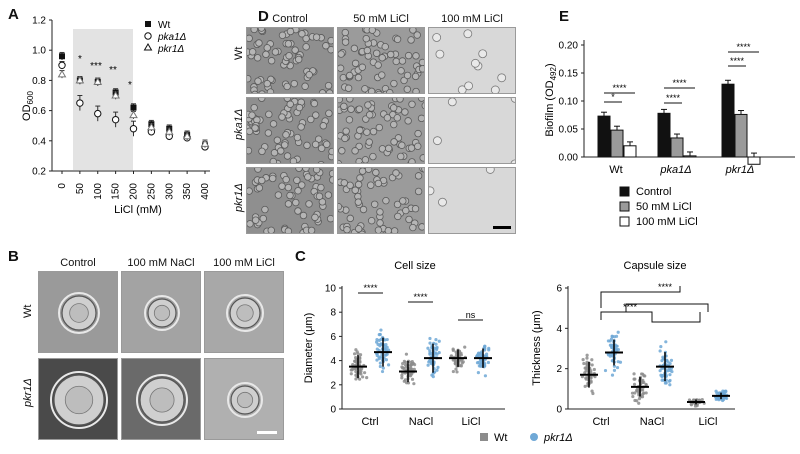 Image resolution: width=800 pixels, height=454 pixels. I want to click on c-sig-bracket-right, so click(626, 315).